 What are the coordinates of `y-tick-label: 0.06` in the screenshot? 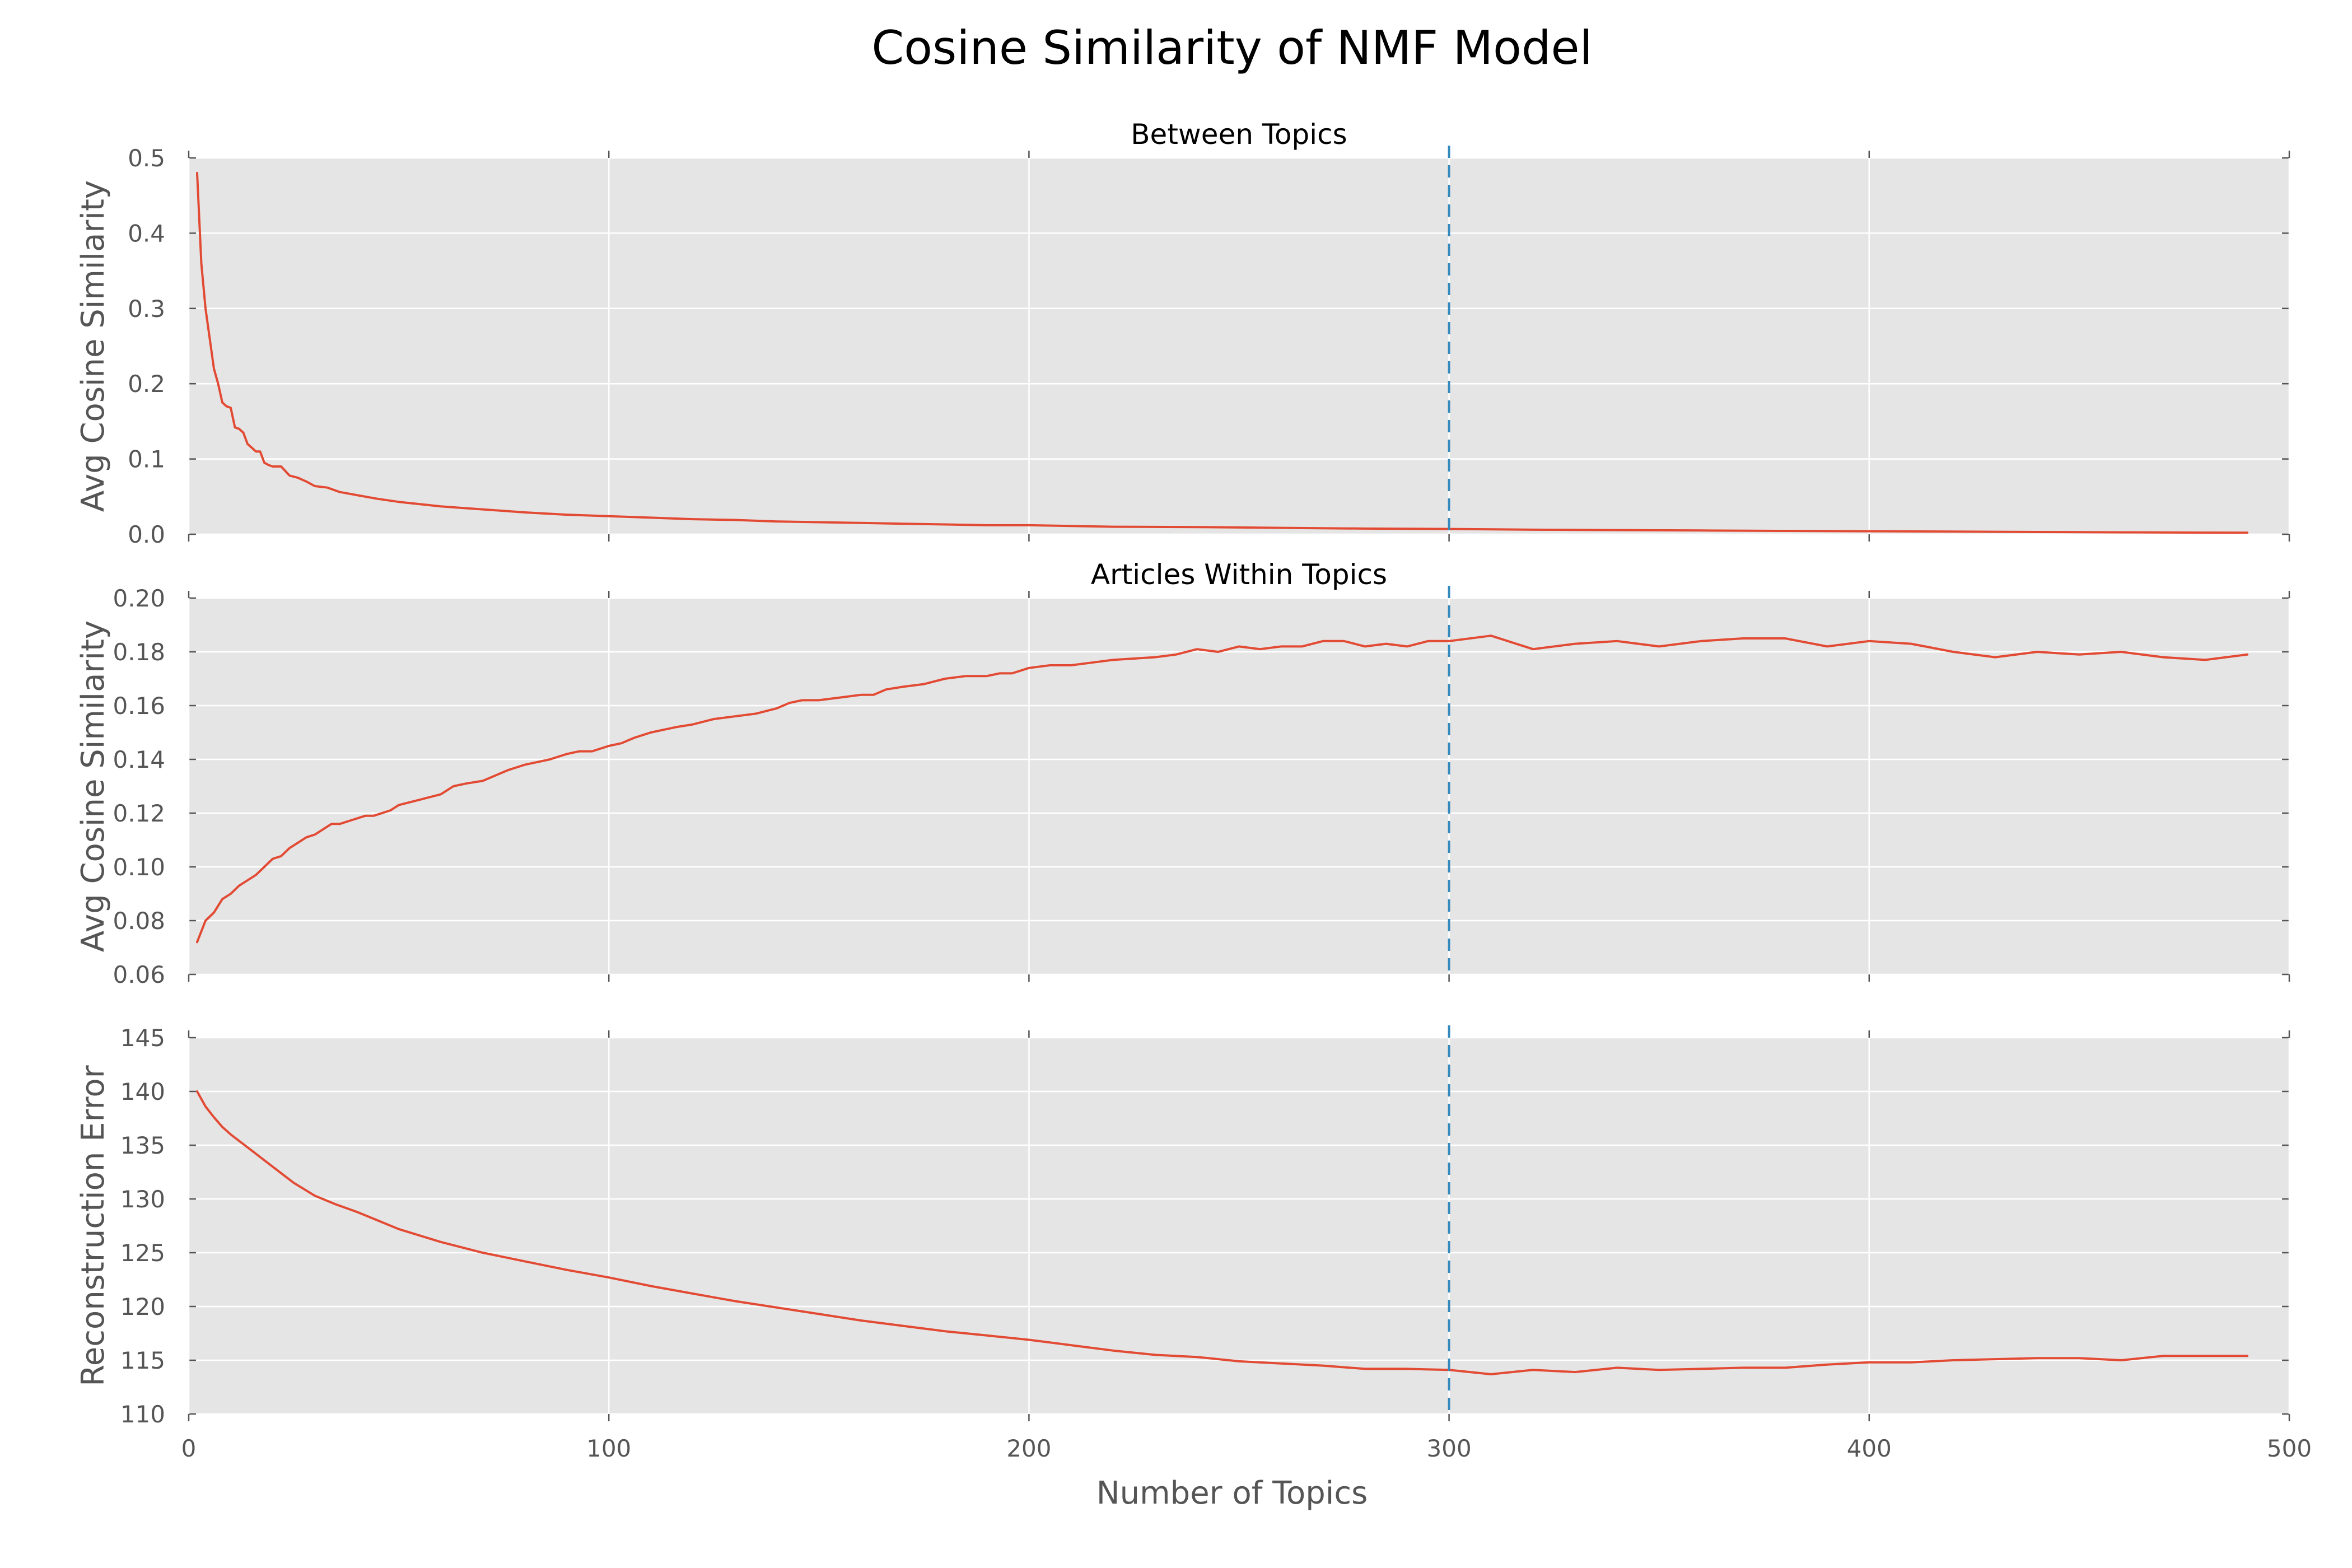 It's located at (139, 975).